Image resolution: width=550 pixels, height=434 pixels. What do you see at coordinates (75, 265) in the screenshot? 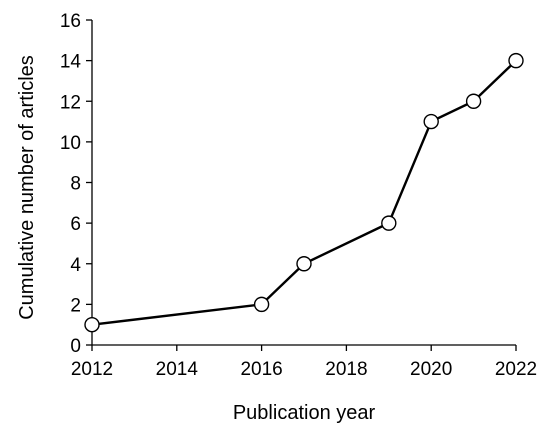
I see `y-tick-label: 4` at bounding box center [75, 265].